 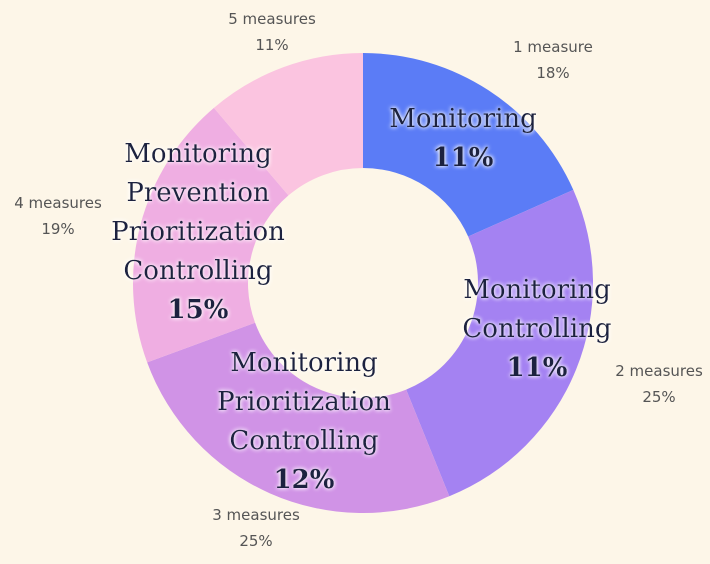 What do you see at coordinates (304, 480) in the screenshot?
I see `slice-3-inner-percent: 12%` at bounding box center [304, 480].